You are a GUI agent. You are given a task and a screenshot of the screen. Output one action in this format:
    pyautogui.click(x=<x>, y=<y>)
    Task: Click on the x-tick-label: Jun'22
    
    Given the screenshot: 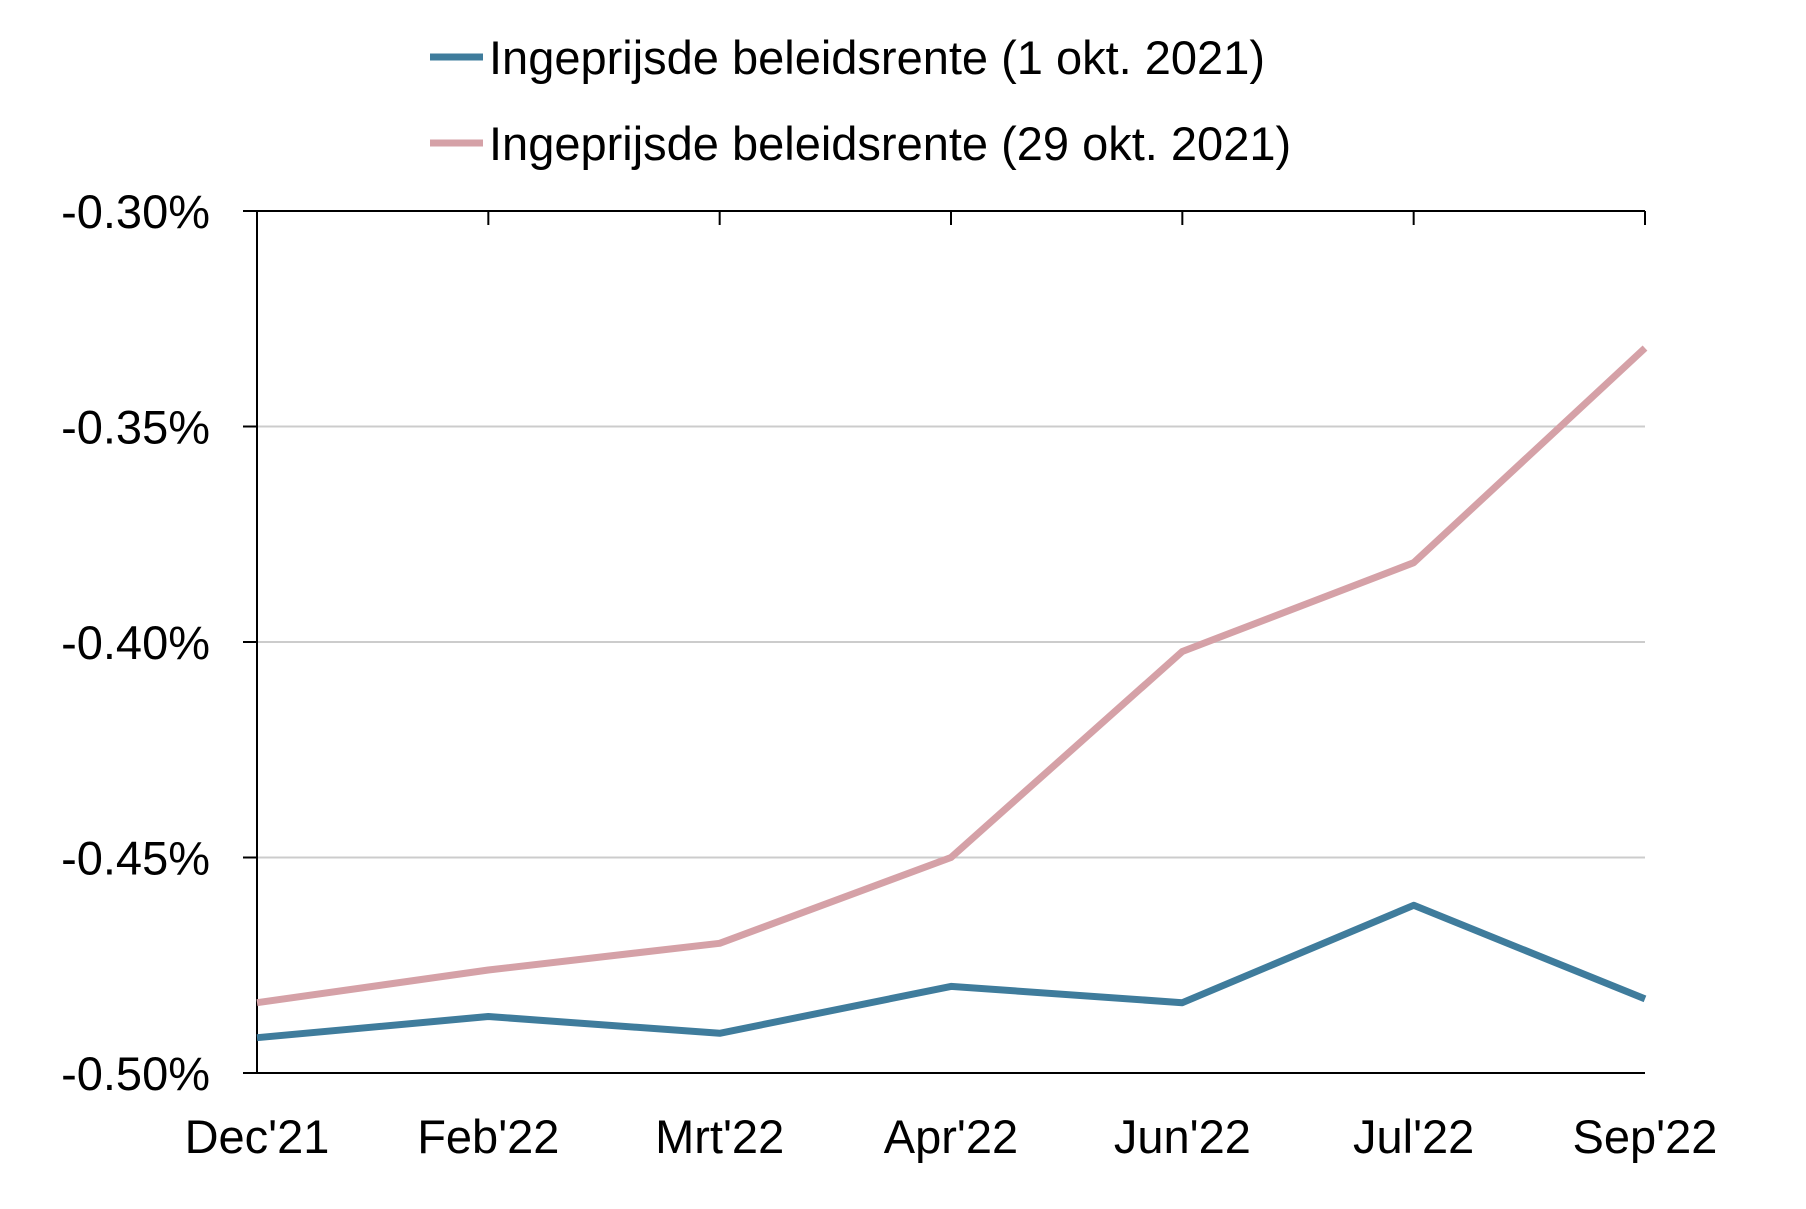 What is the action you would take?
    pyautogui.click(x=1182, y=1136)
    